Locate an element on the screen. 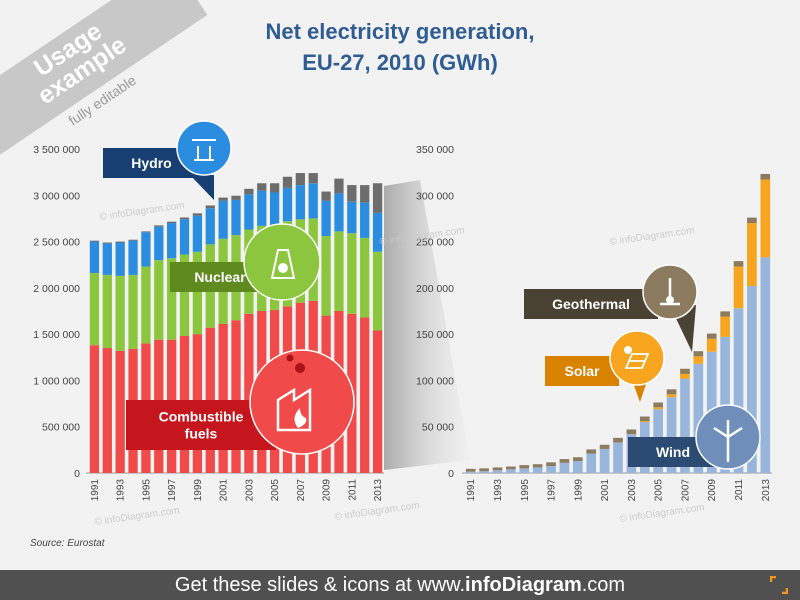  right-y-tick-label: 100 000 is located at coordinates (435, 381).